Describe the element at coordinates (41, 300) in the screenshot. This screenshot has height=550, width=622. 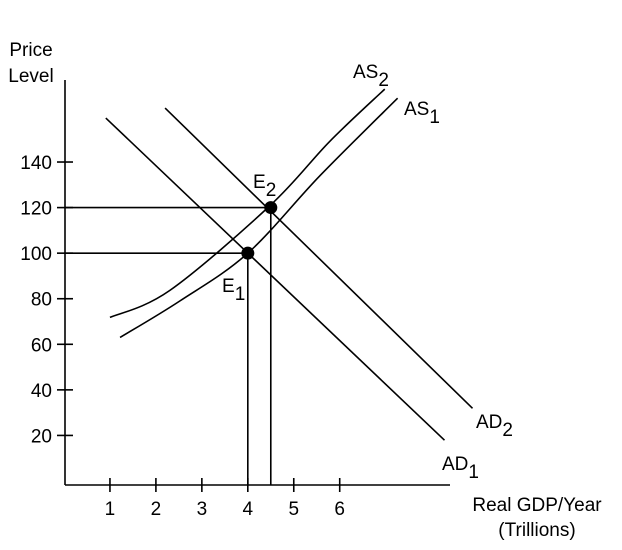
I see `y-tick-label: 80` at that location.